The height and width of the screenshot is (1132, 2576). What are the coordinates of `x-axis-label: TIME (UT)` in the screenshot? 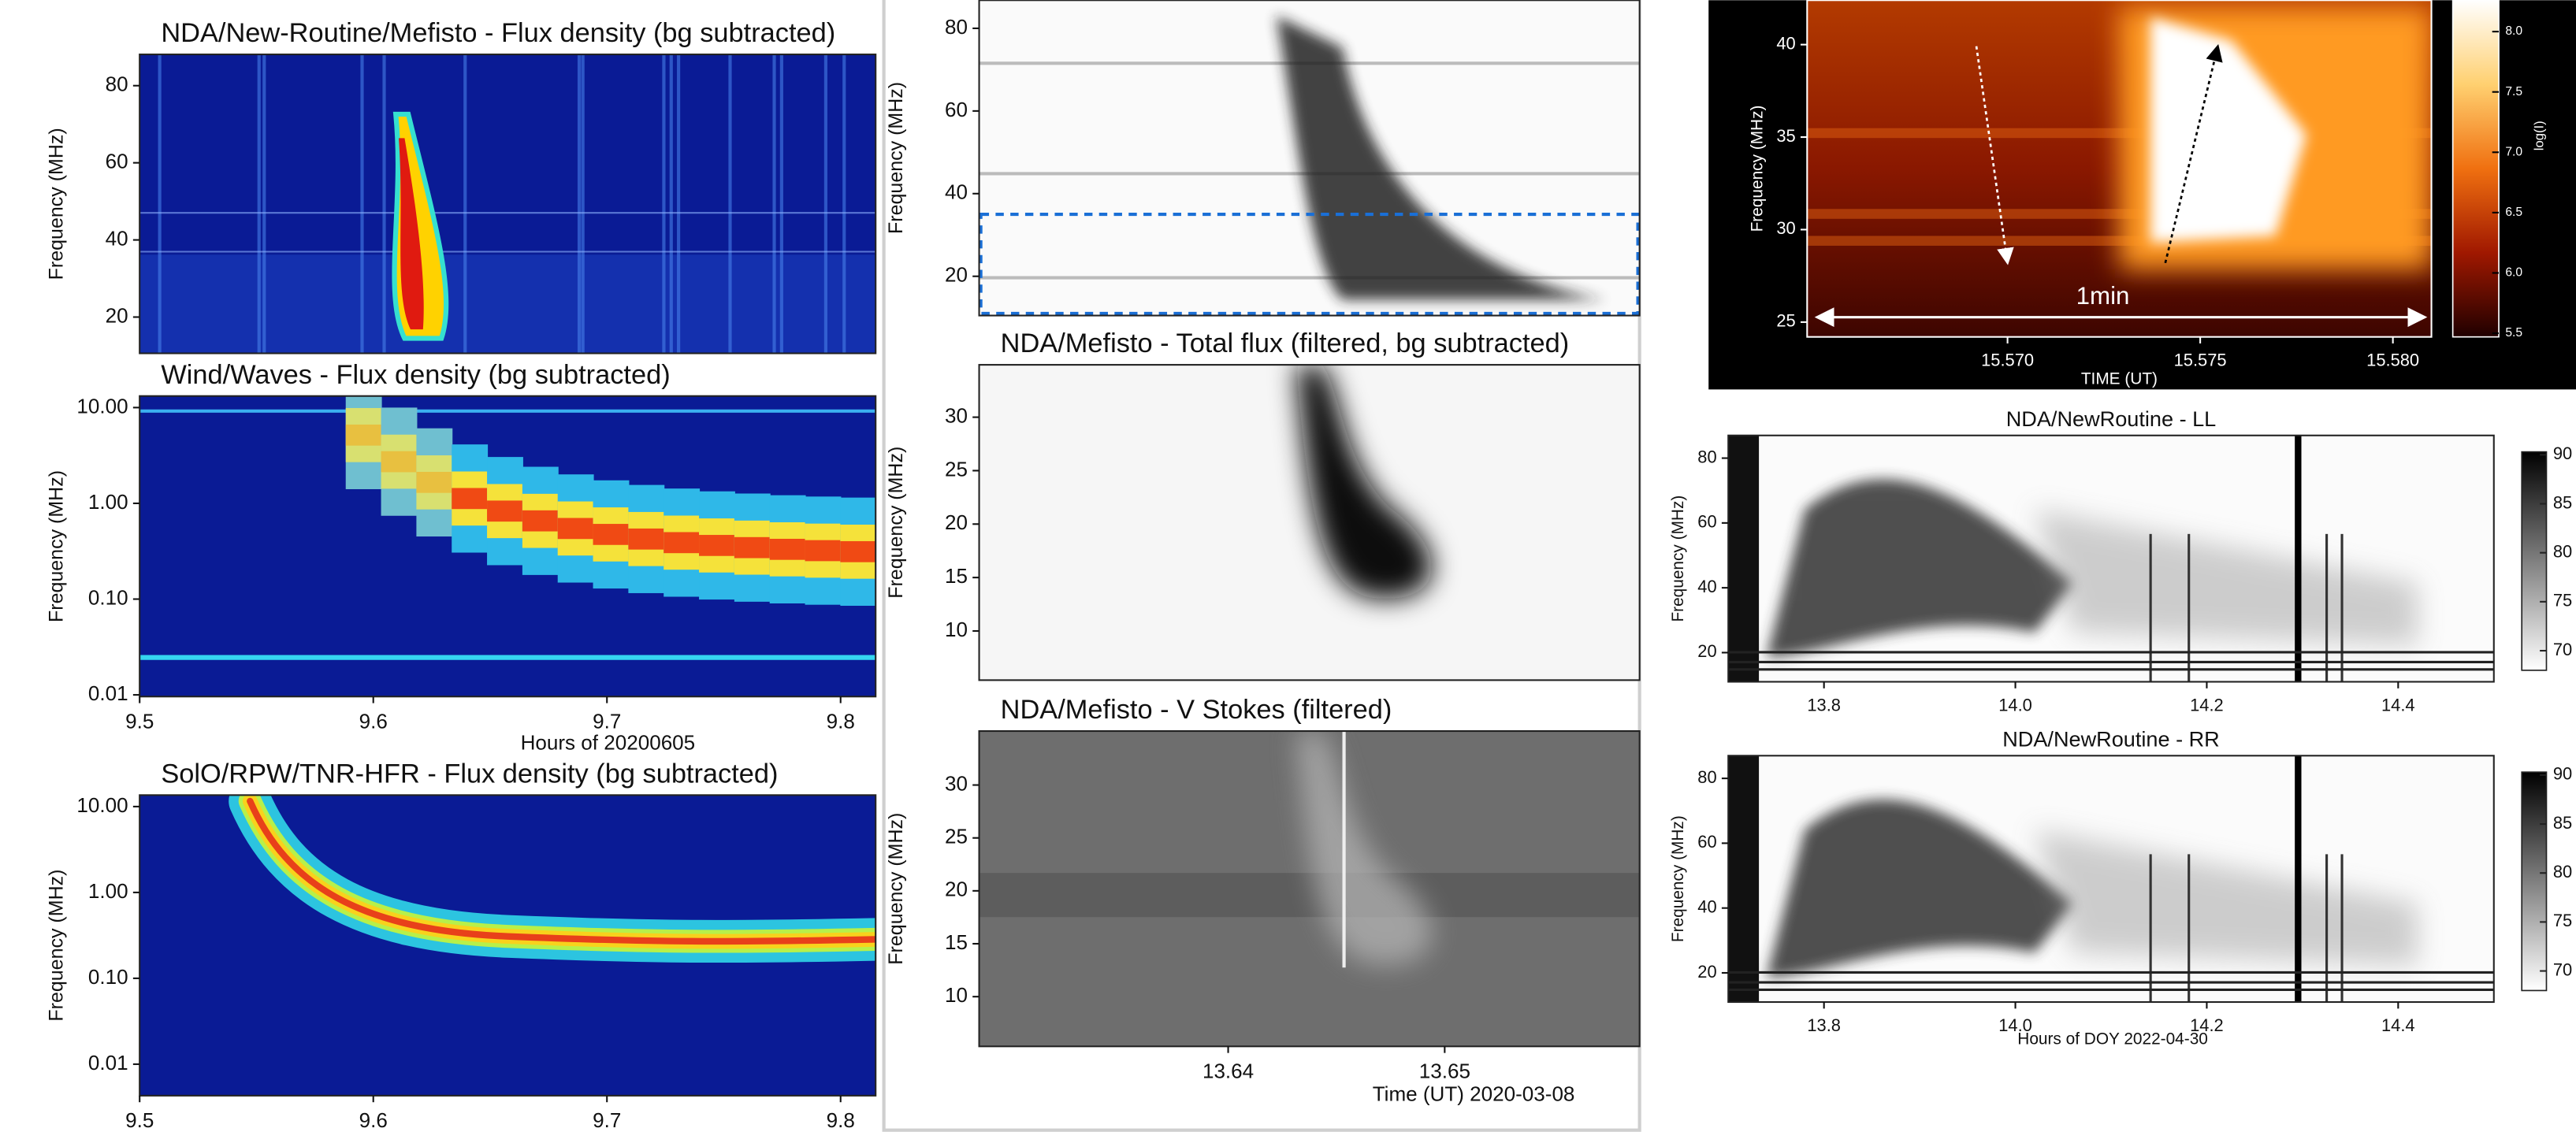 It's located at (2119, 378).